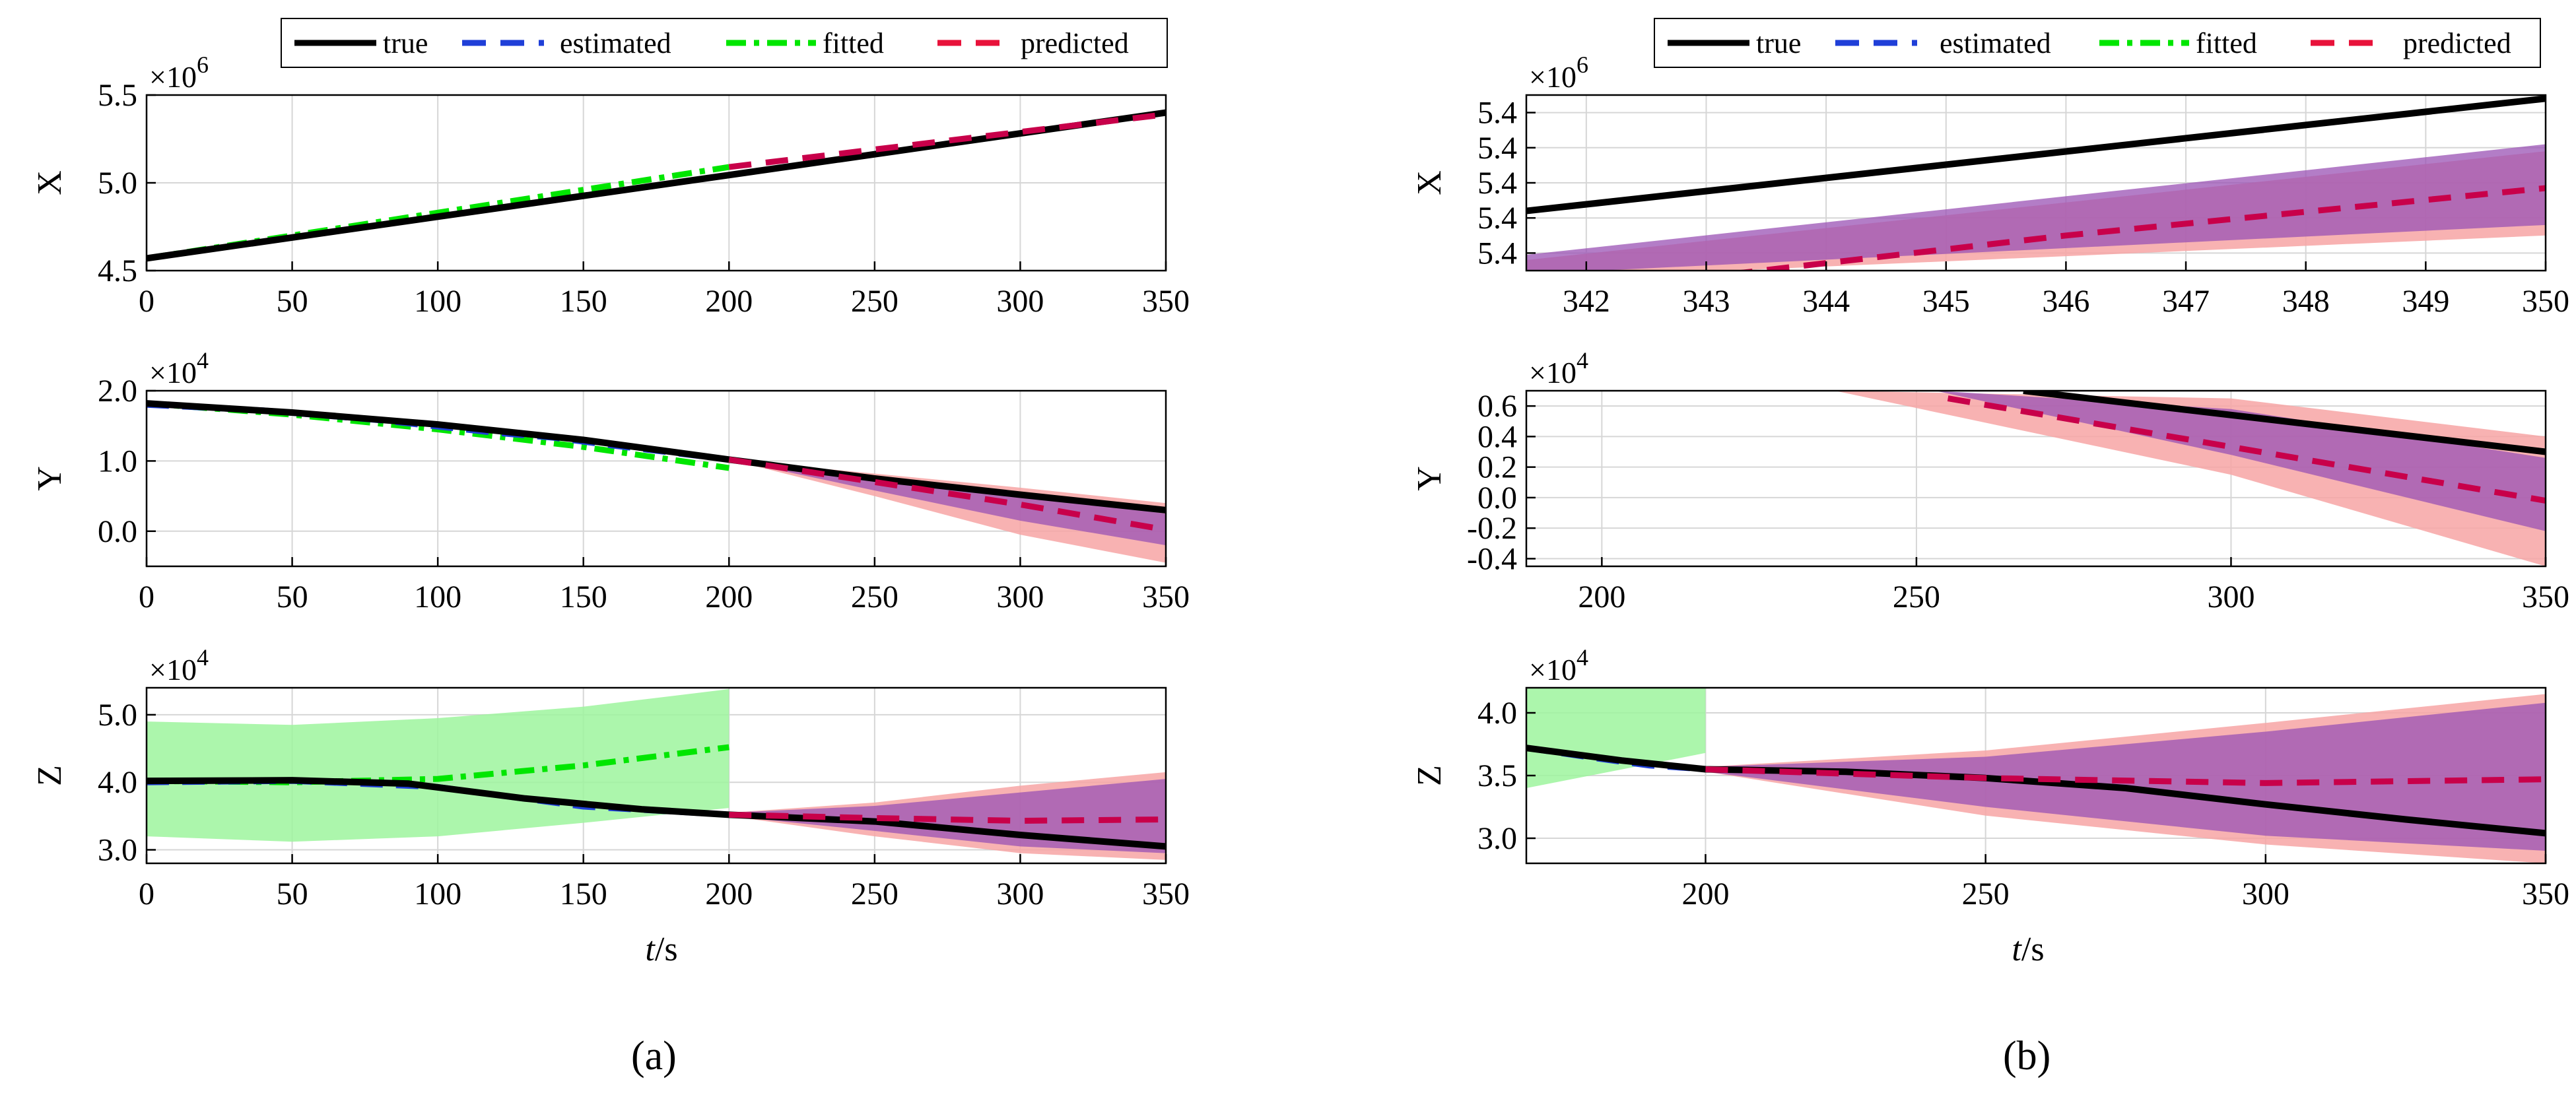 Image resolution: width=2576 pixels, height=1095 pixels. Describe the element at coordinates (1916, 597) in the screenshot. I see `chart-b-Y-xtick-label-1: 250` at that location.